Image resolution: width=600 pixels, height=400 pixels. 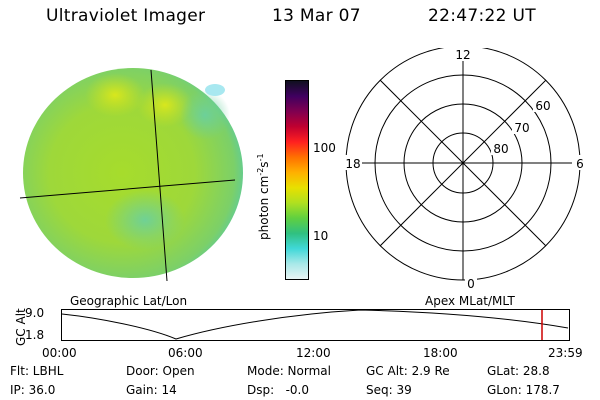 What do you see at coordinates (160, 371) in the screenshot?
I see `door-info: Door: Open` at bounding box center [160, 371].